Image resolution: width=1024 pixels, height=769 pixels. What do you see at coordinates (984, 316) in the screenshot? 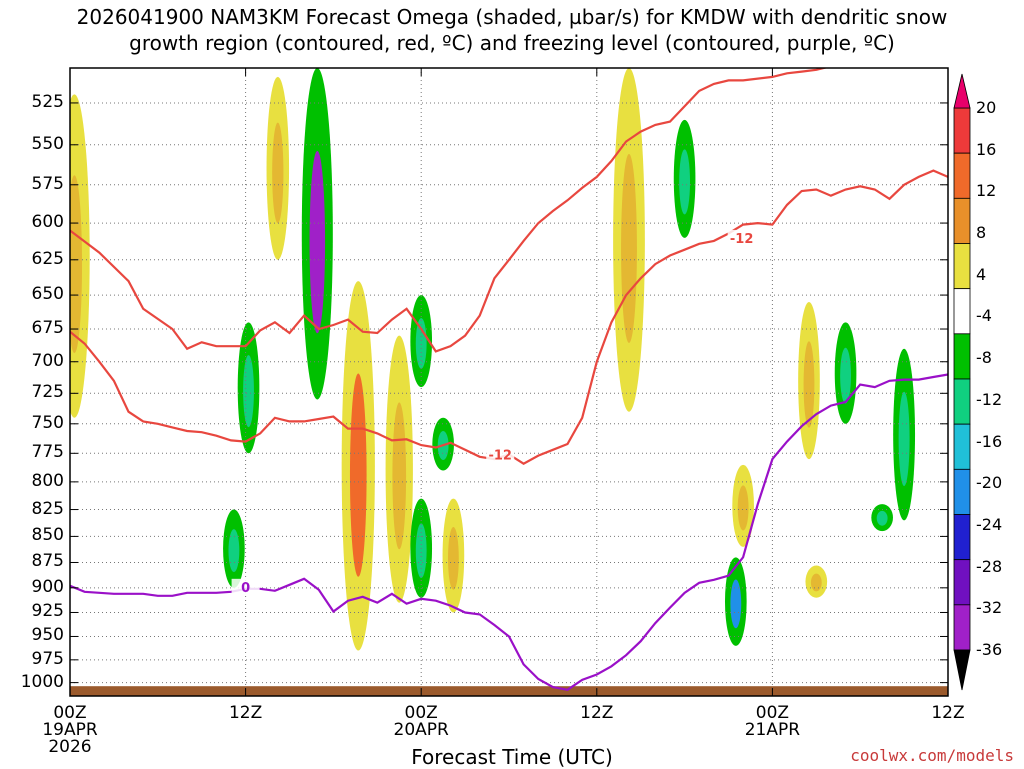
I see `colorbar-label: -4` at bounding box center [984, 316].